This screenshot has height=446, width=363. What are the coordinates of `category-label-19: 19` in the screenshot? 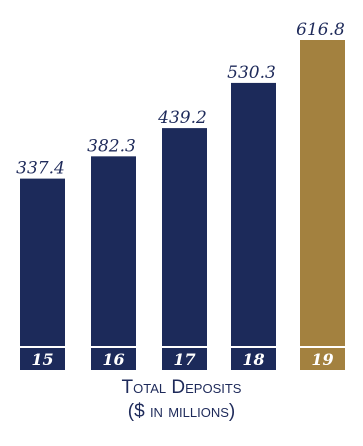 It's located at (322, 359).